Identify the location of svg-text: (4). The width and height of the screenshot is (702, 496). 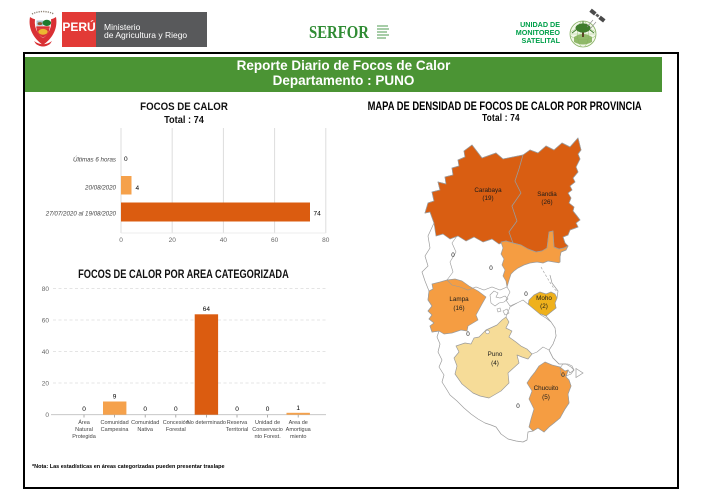
(495, 363).